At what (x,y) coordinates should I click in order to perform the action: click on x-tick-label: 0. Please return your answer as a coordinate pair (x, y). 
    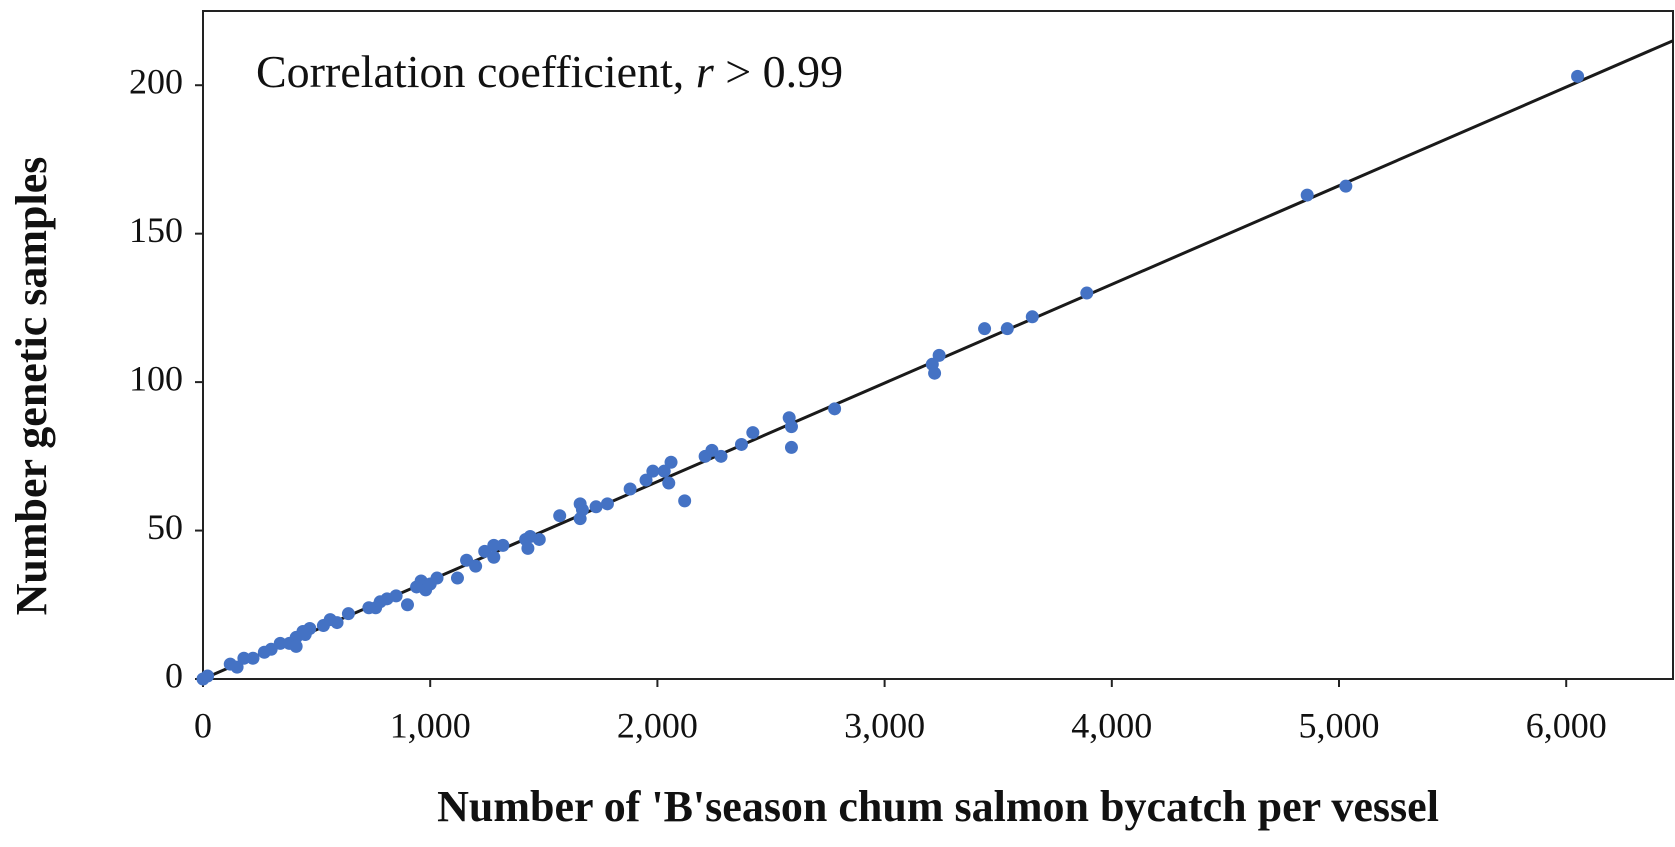
    Looking at the image, I should click on (203, 725).